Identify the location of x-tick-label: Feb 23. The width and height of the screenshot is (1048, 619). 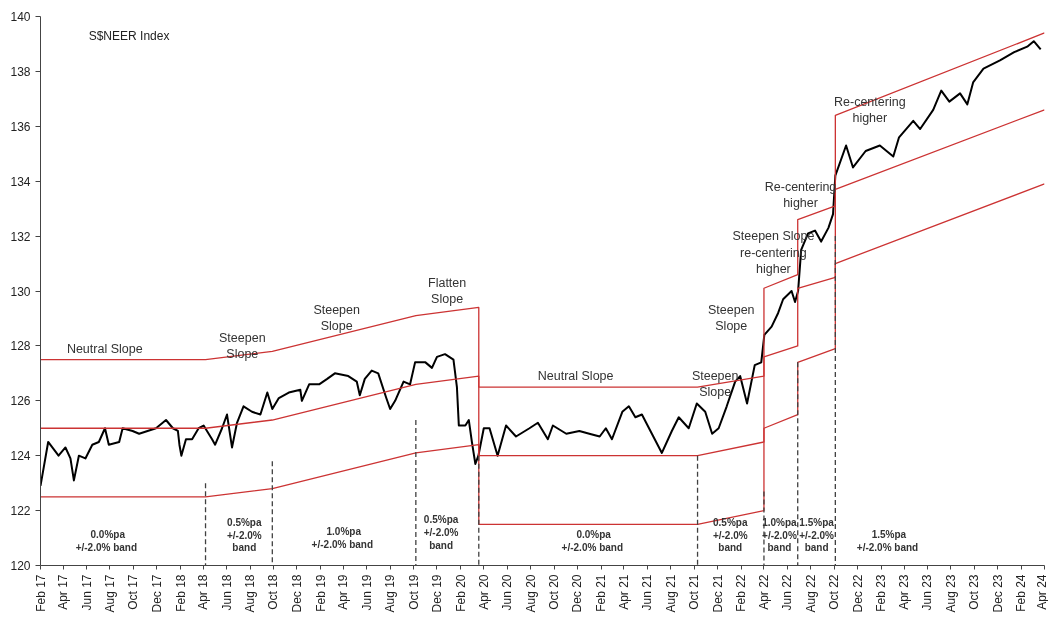
(881, 593).